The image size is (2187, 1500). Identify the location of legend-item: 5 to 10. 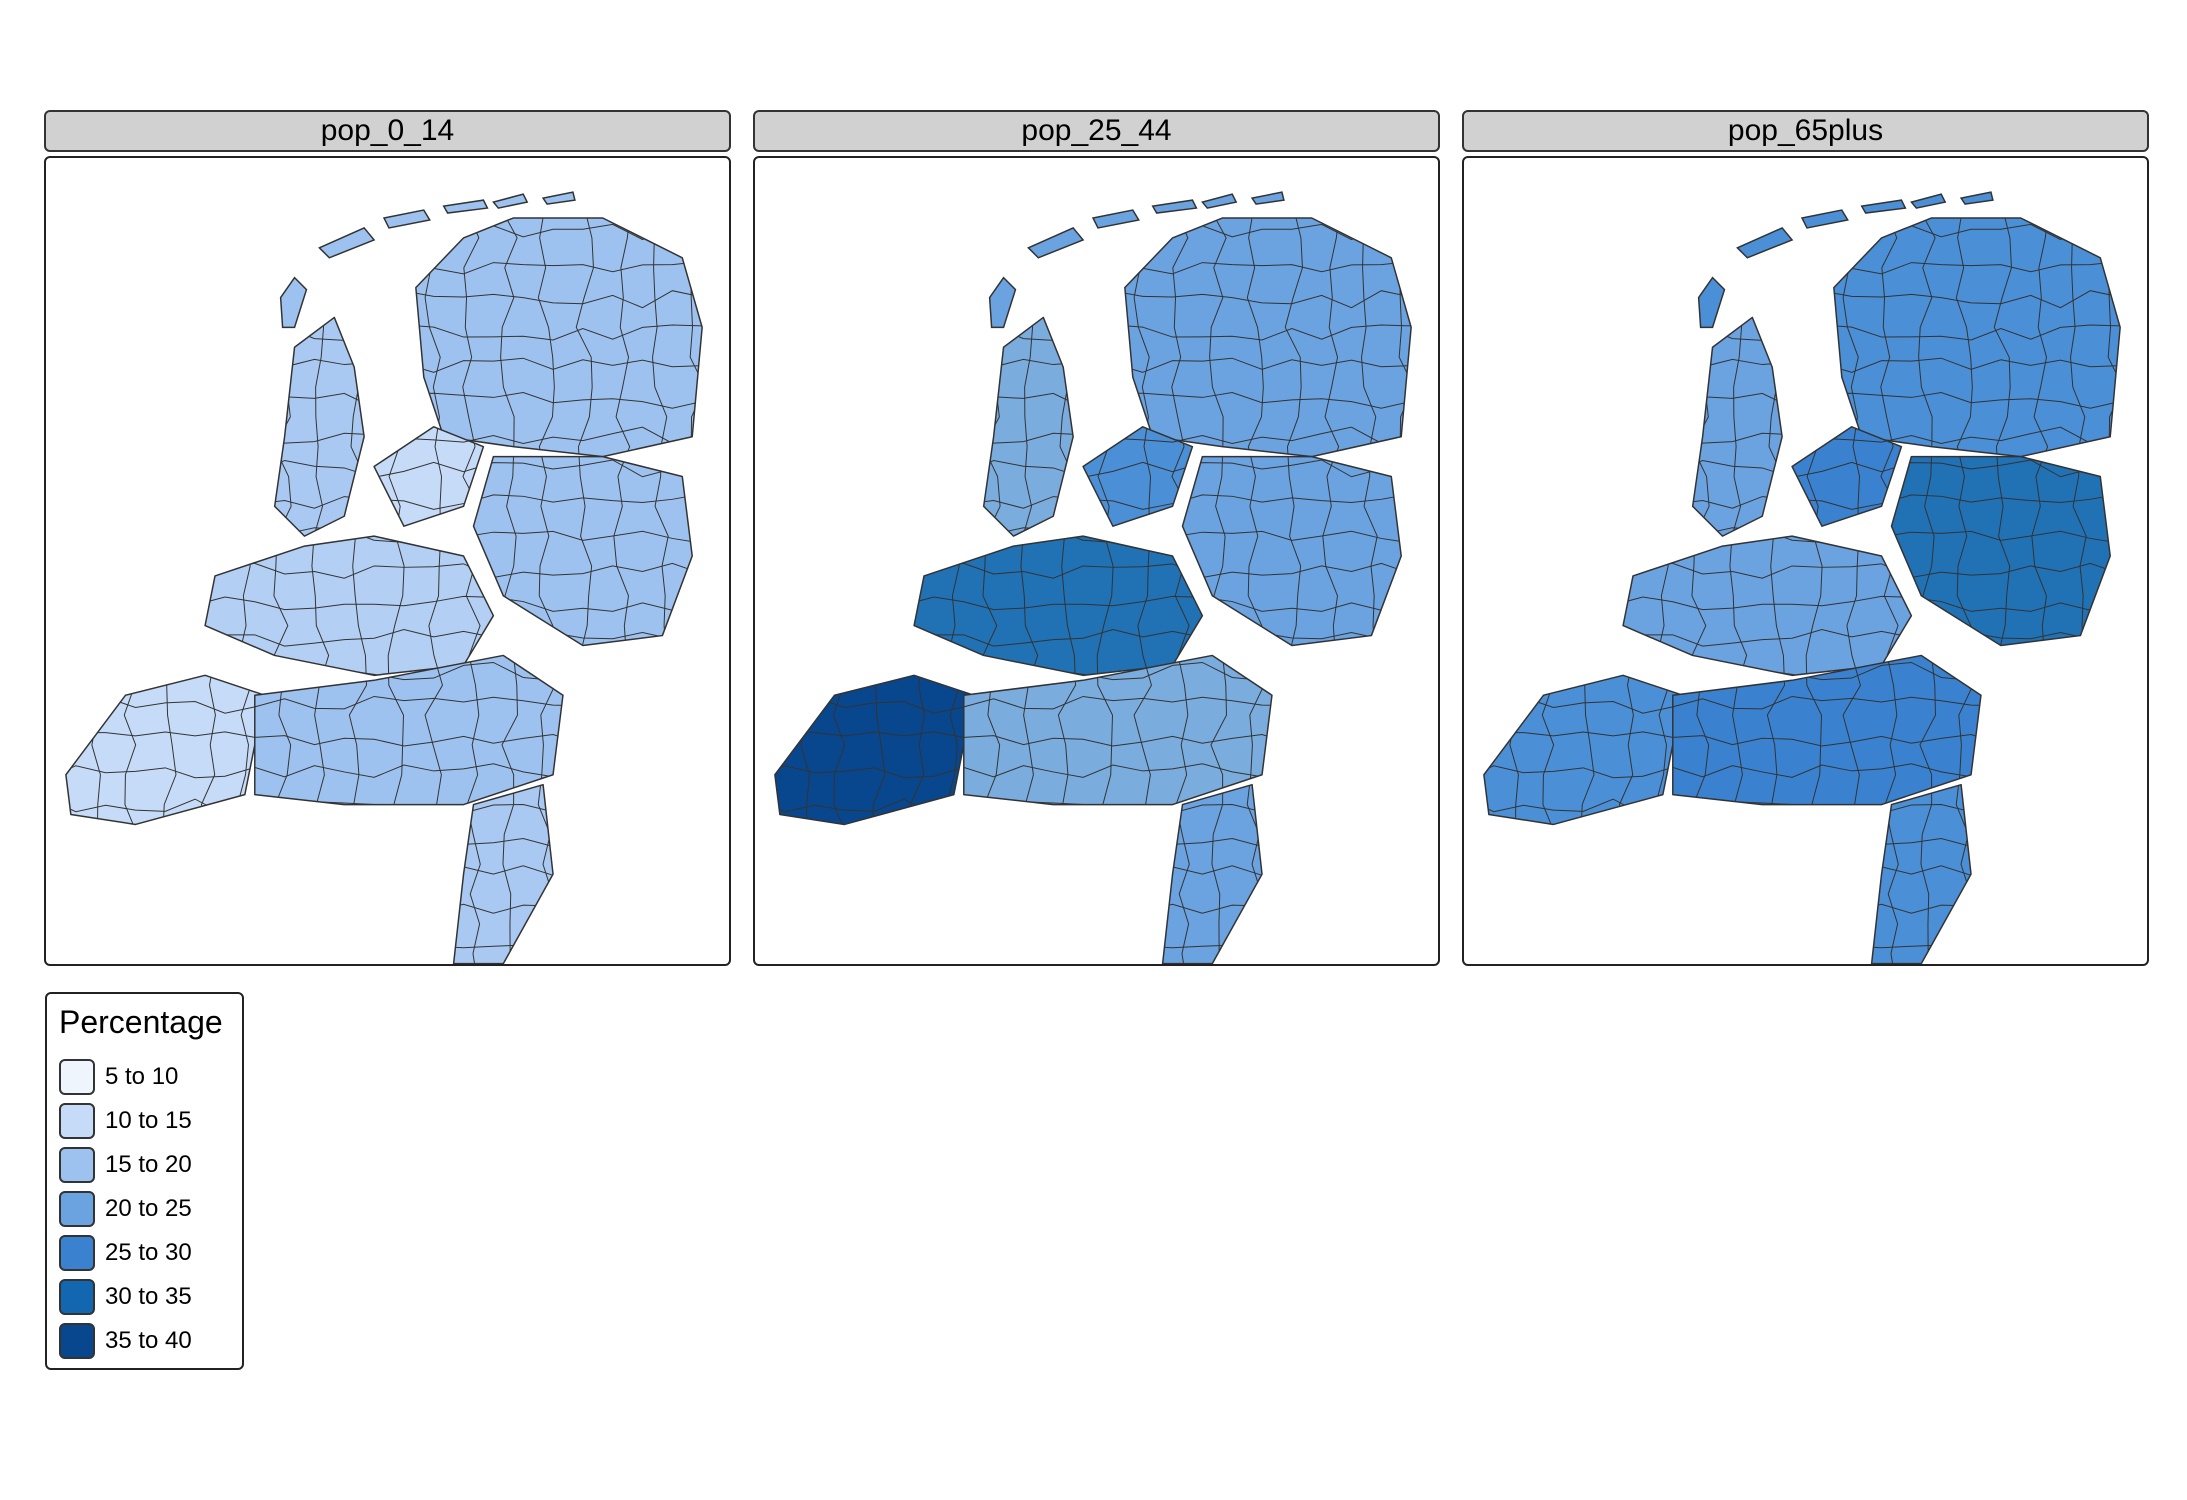
(144, 1077).